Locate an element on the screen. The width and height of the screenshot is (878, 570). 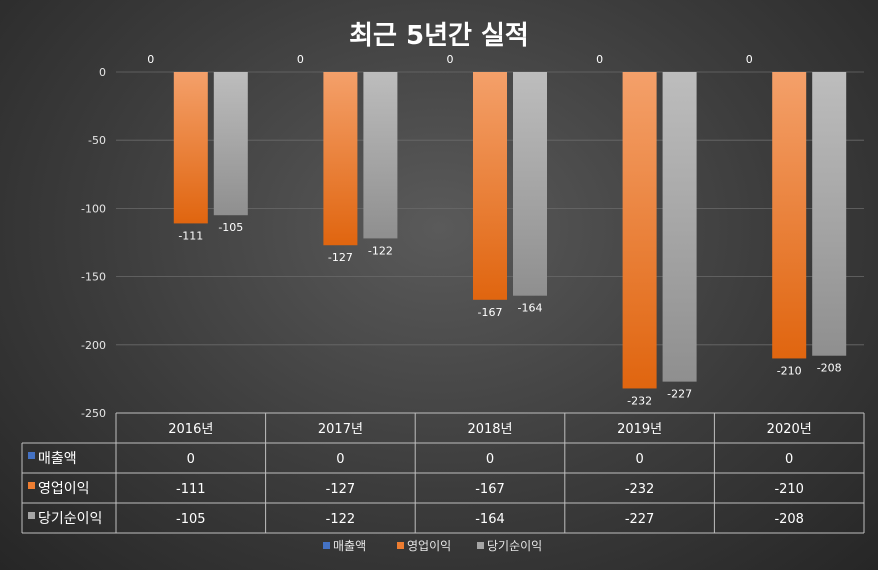
legend-entry: 매출액 is located at coordinates (349, 546).